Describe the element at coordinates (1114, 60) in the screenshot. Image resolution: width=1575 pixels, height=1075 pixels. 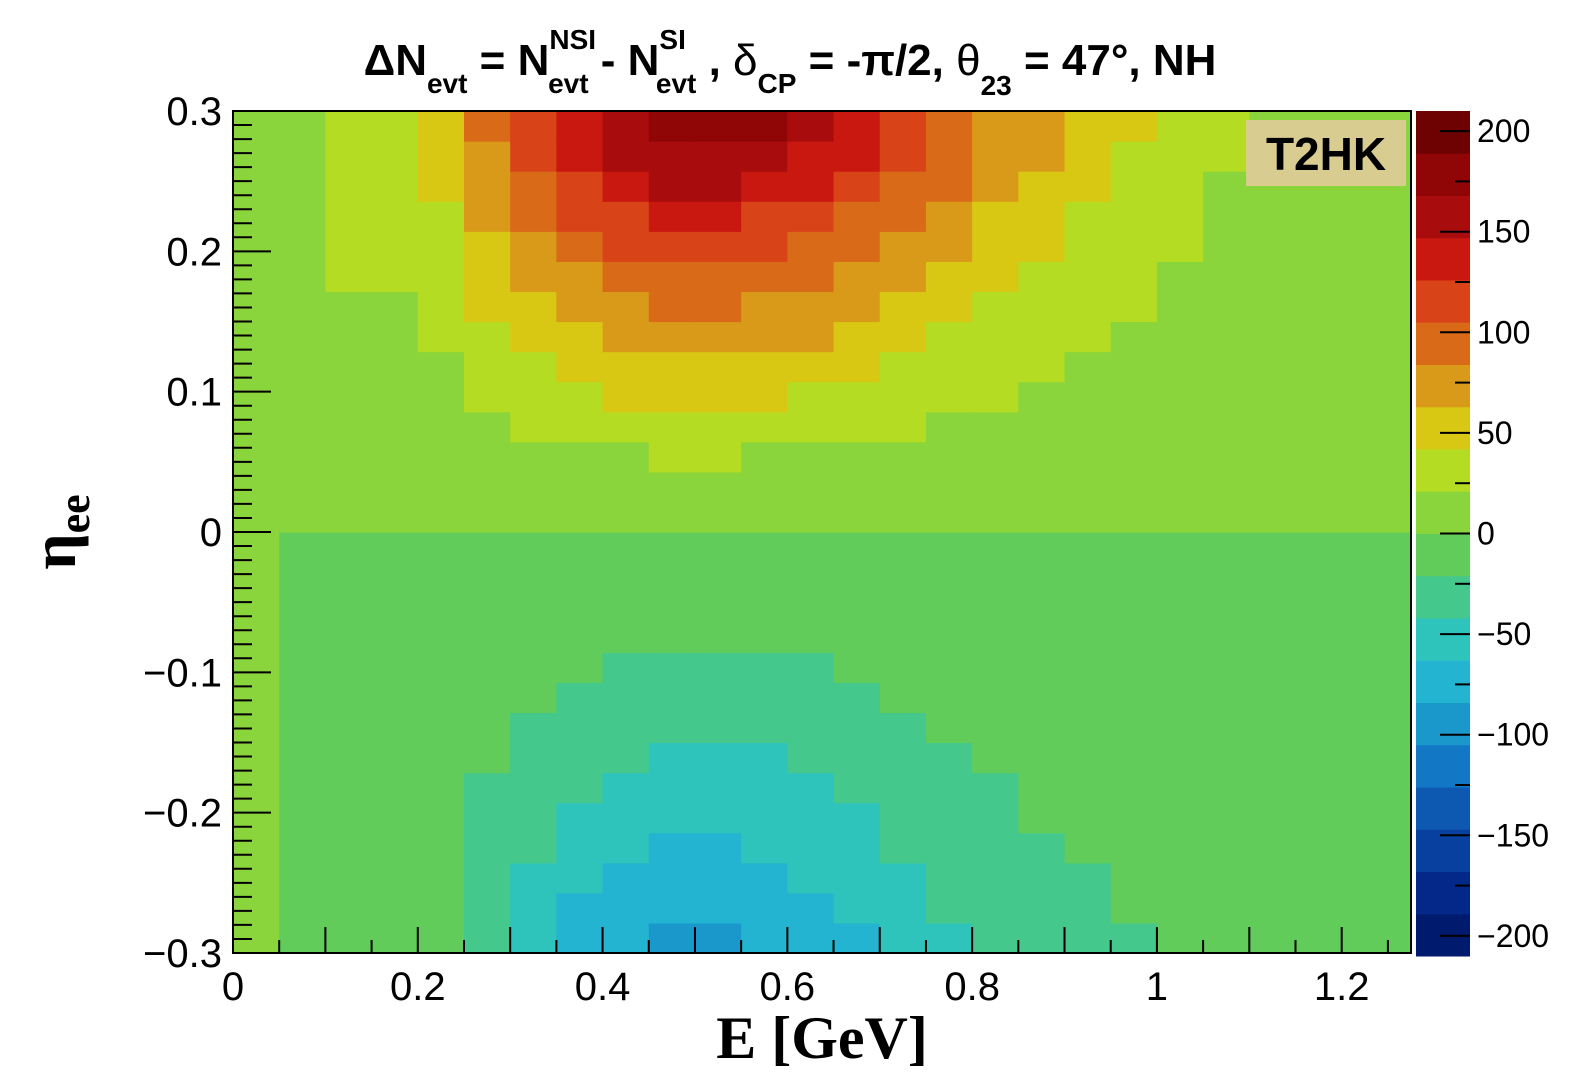
I see `title-theta-val: = 47°, NH` at that location.